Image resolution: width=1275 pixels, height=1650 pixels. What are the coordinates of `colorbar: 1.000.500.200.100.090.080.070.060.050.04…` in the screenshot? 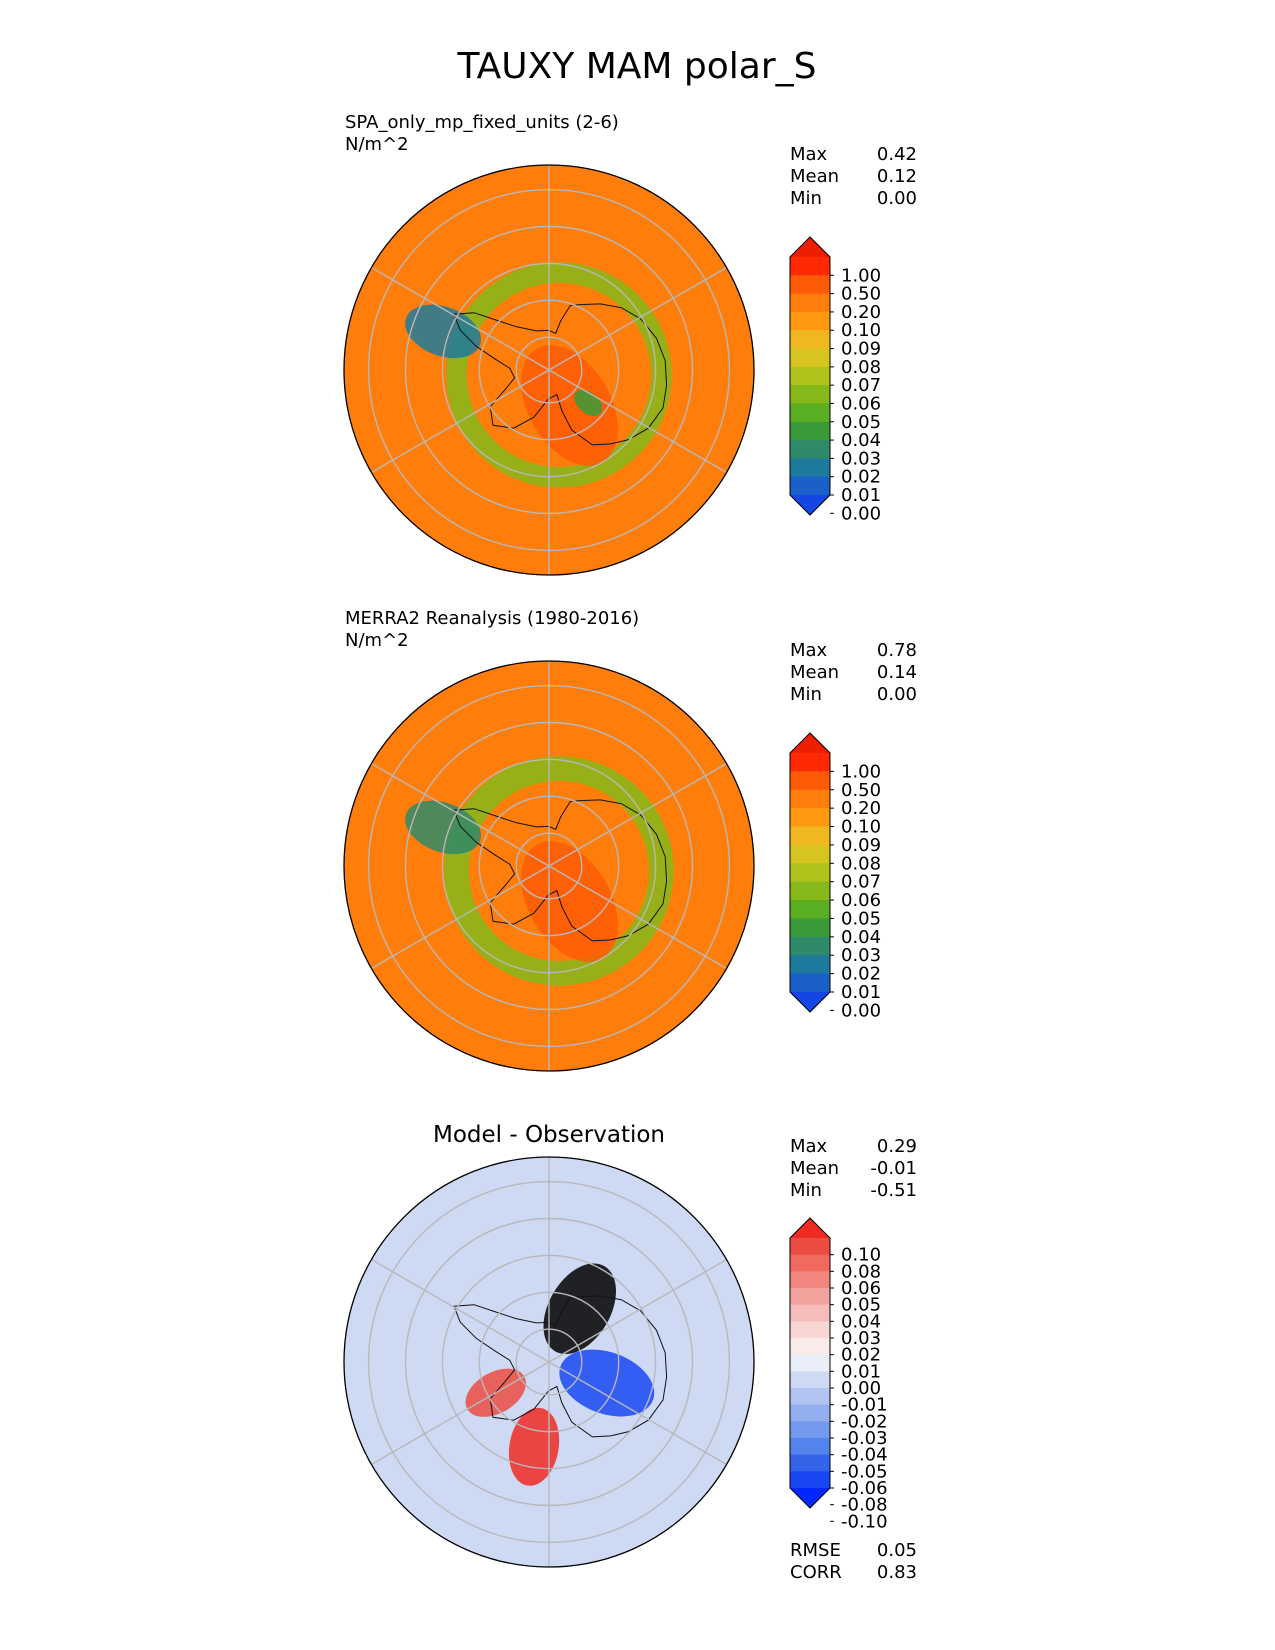 It's located at (835, 380).